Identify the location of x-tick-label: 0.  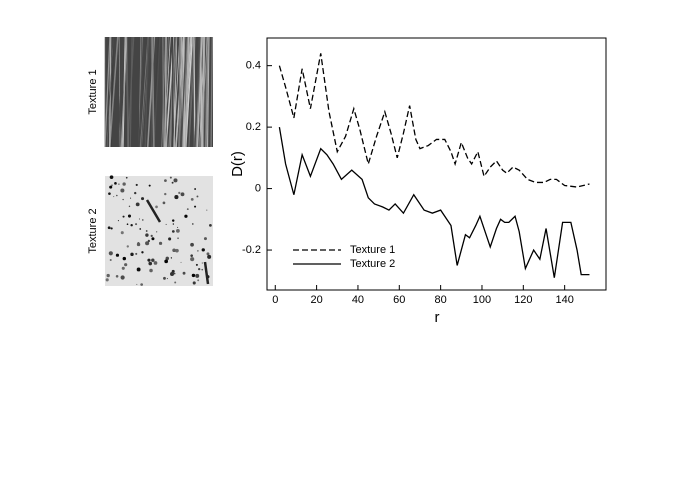
(275, 300).